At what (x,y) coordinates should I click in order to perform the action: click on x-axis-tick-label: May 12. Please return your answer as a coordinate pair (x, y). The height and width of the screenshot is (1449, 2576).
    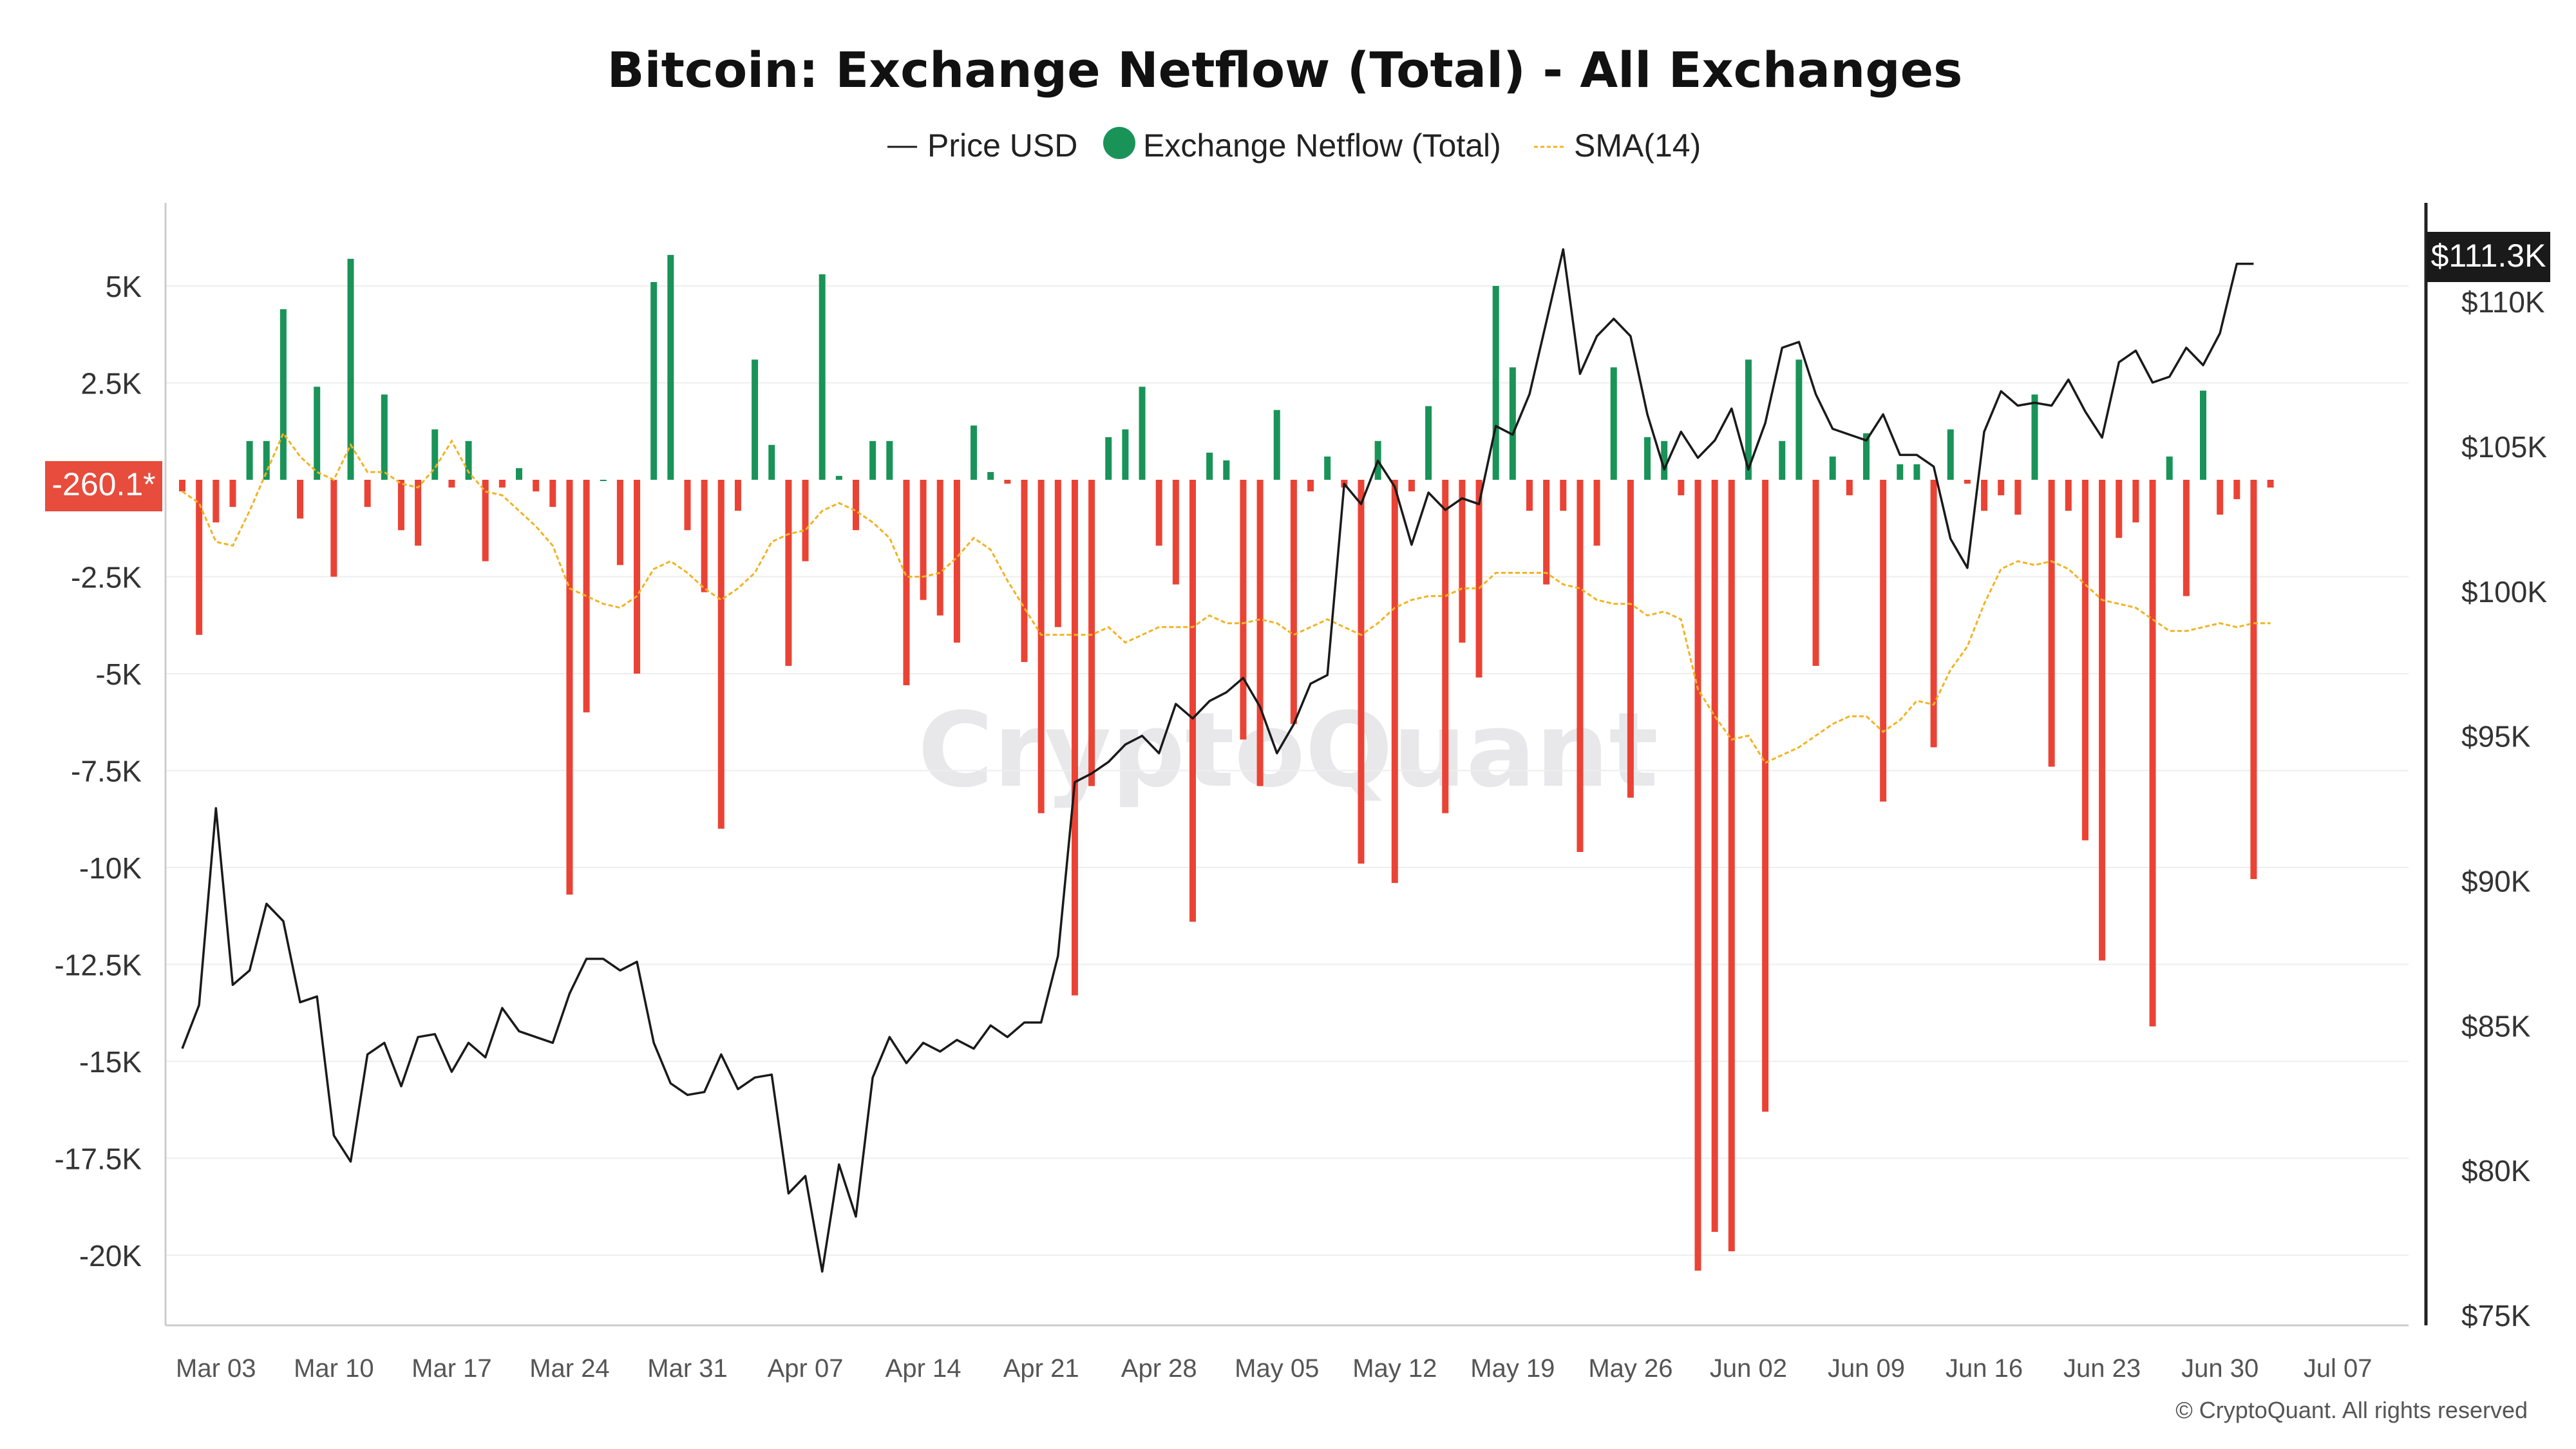
    Looking at the image, I should click on (1395, 1368).